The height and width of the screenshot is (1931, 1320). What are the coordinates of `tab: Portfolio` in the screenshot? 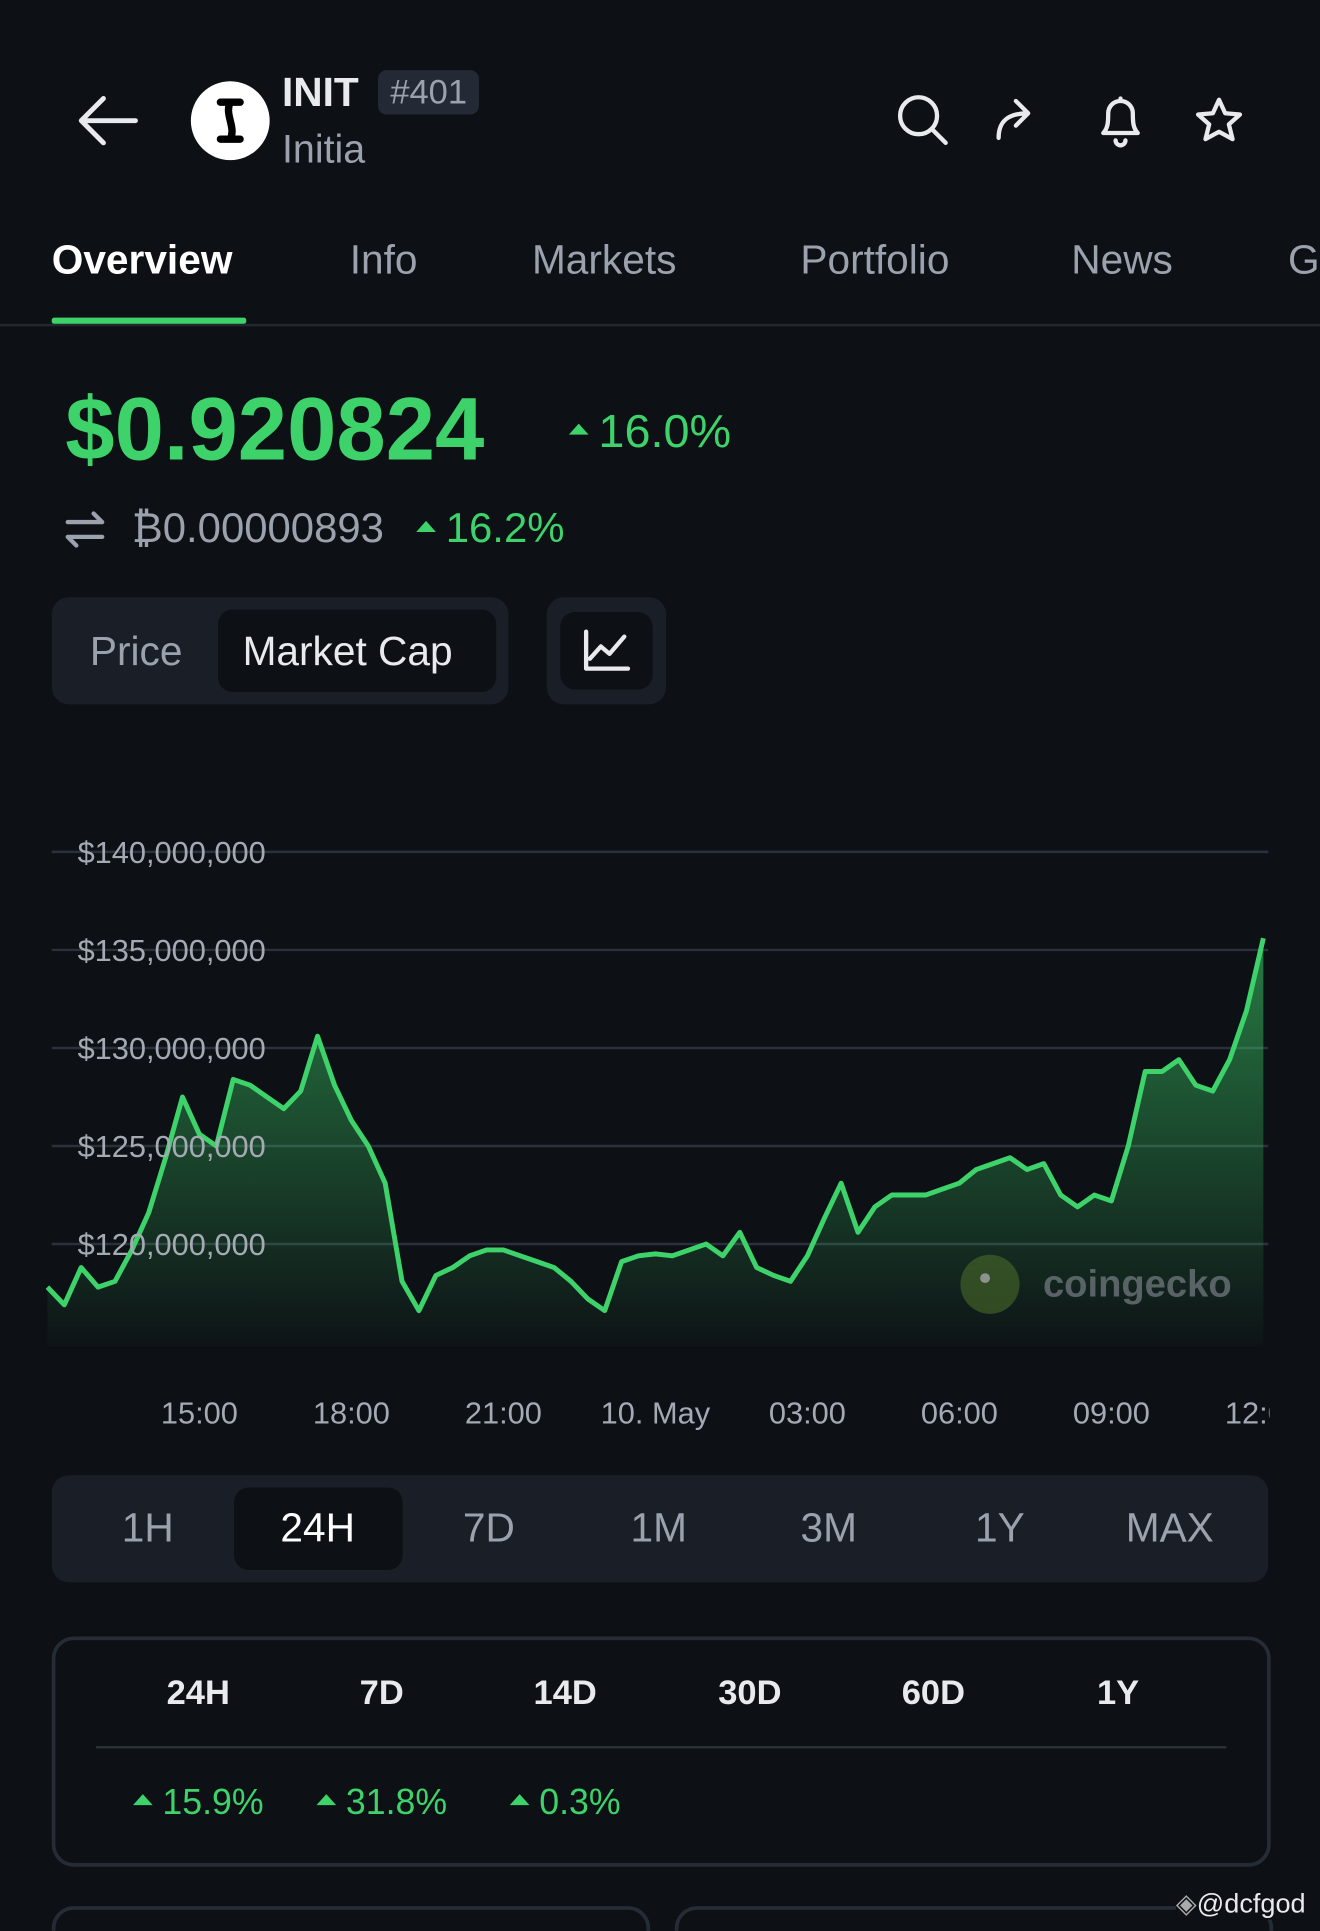 It's located at (875, 259).